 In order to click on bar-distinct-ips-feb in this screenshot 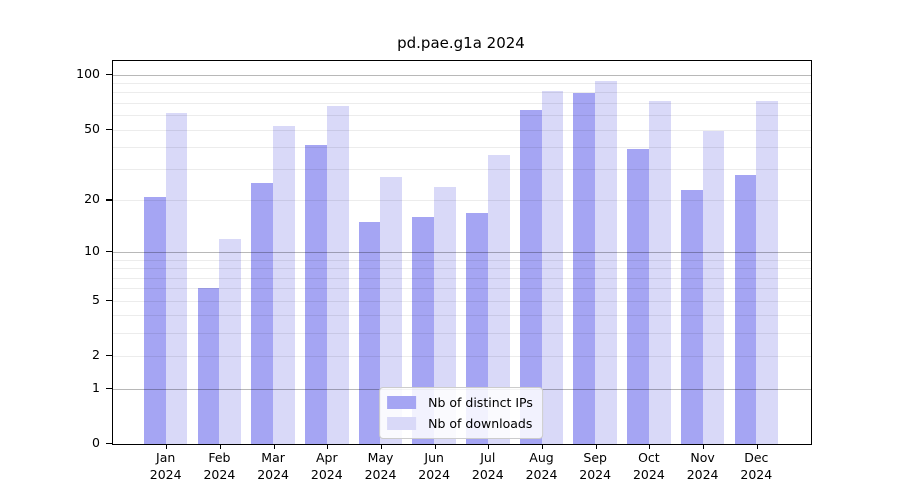, I will do `click(208, 366)`.